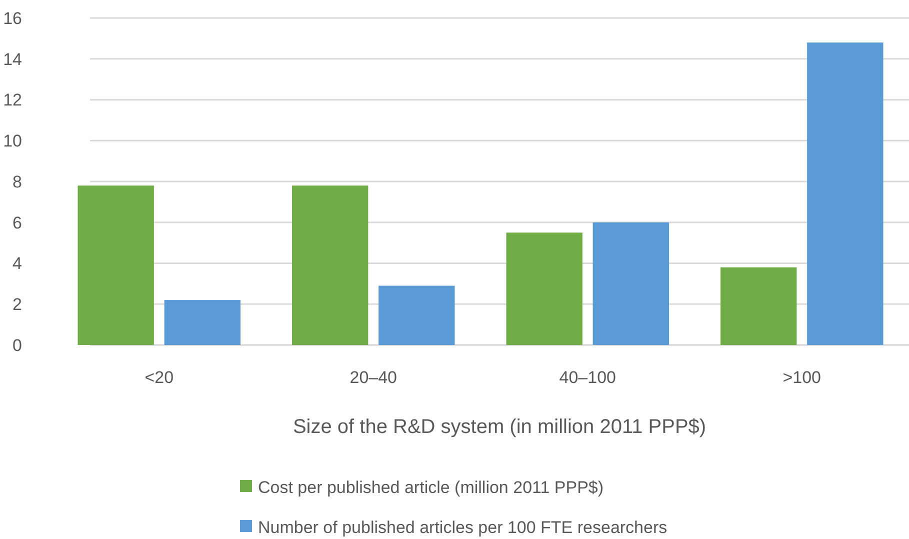 Image resolution: width=909 pixels, height=539 pixels. What do you see at coordinates (431, 487) in the screenshot?
I see `legend-label: Cost per published article (million 2011 PPP$)` at bounding box center [431, 487].